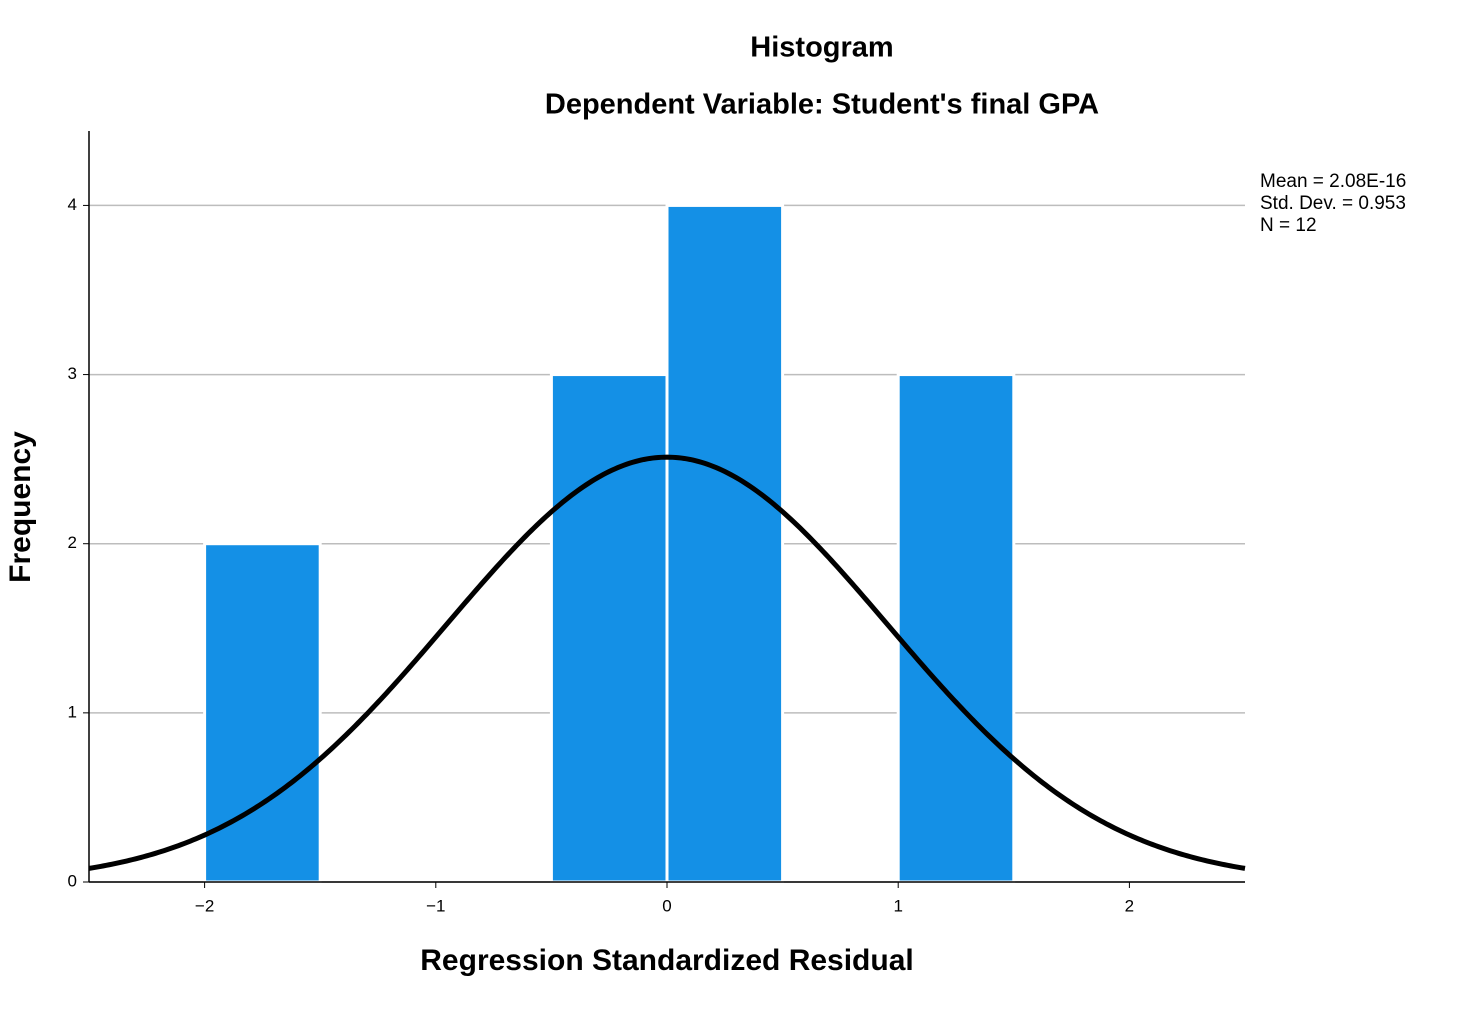  What do you see at coordinates (897, 905) in the screenshot?
I see `x-tick-label: 1` at bounding box center [897, 905].